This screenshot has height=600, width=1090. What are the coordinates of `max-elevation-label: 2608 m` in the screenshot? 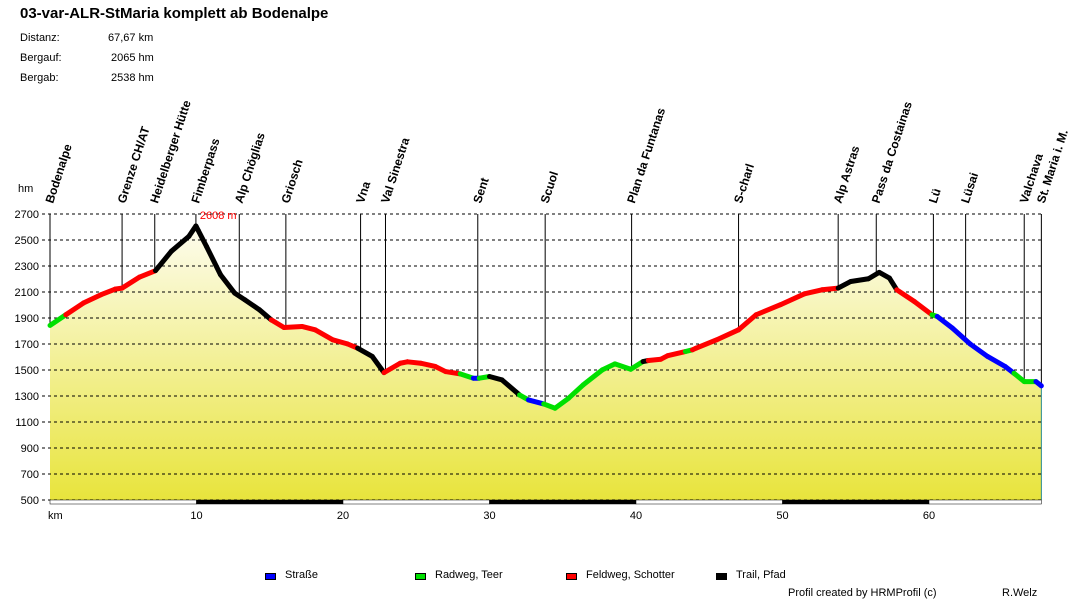 It's located at (218, 216).